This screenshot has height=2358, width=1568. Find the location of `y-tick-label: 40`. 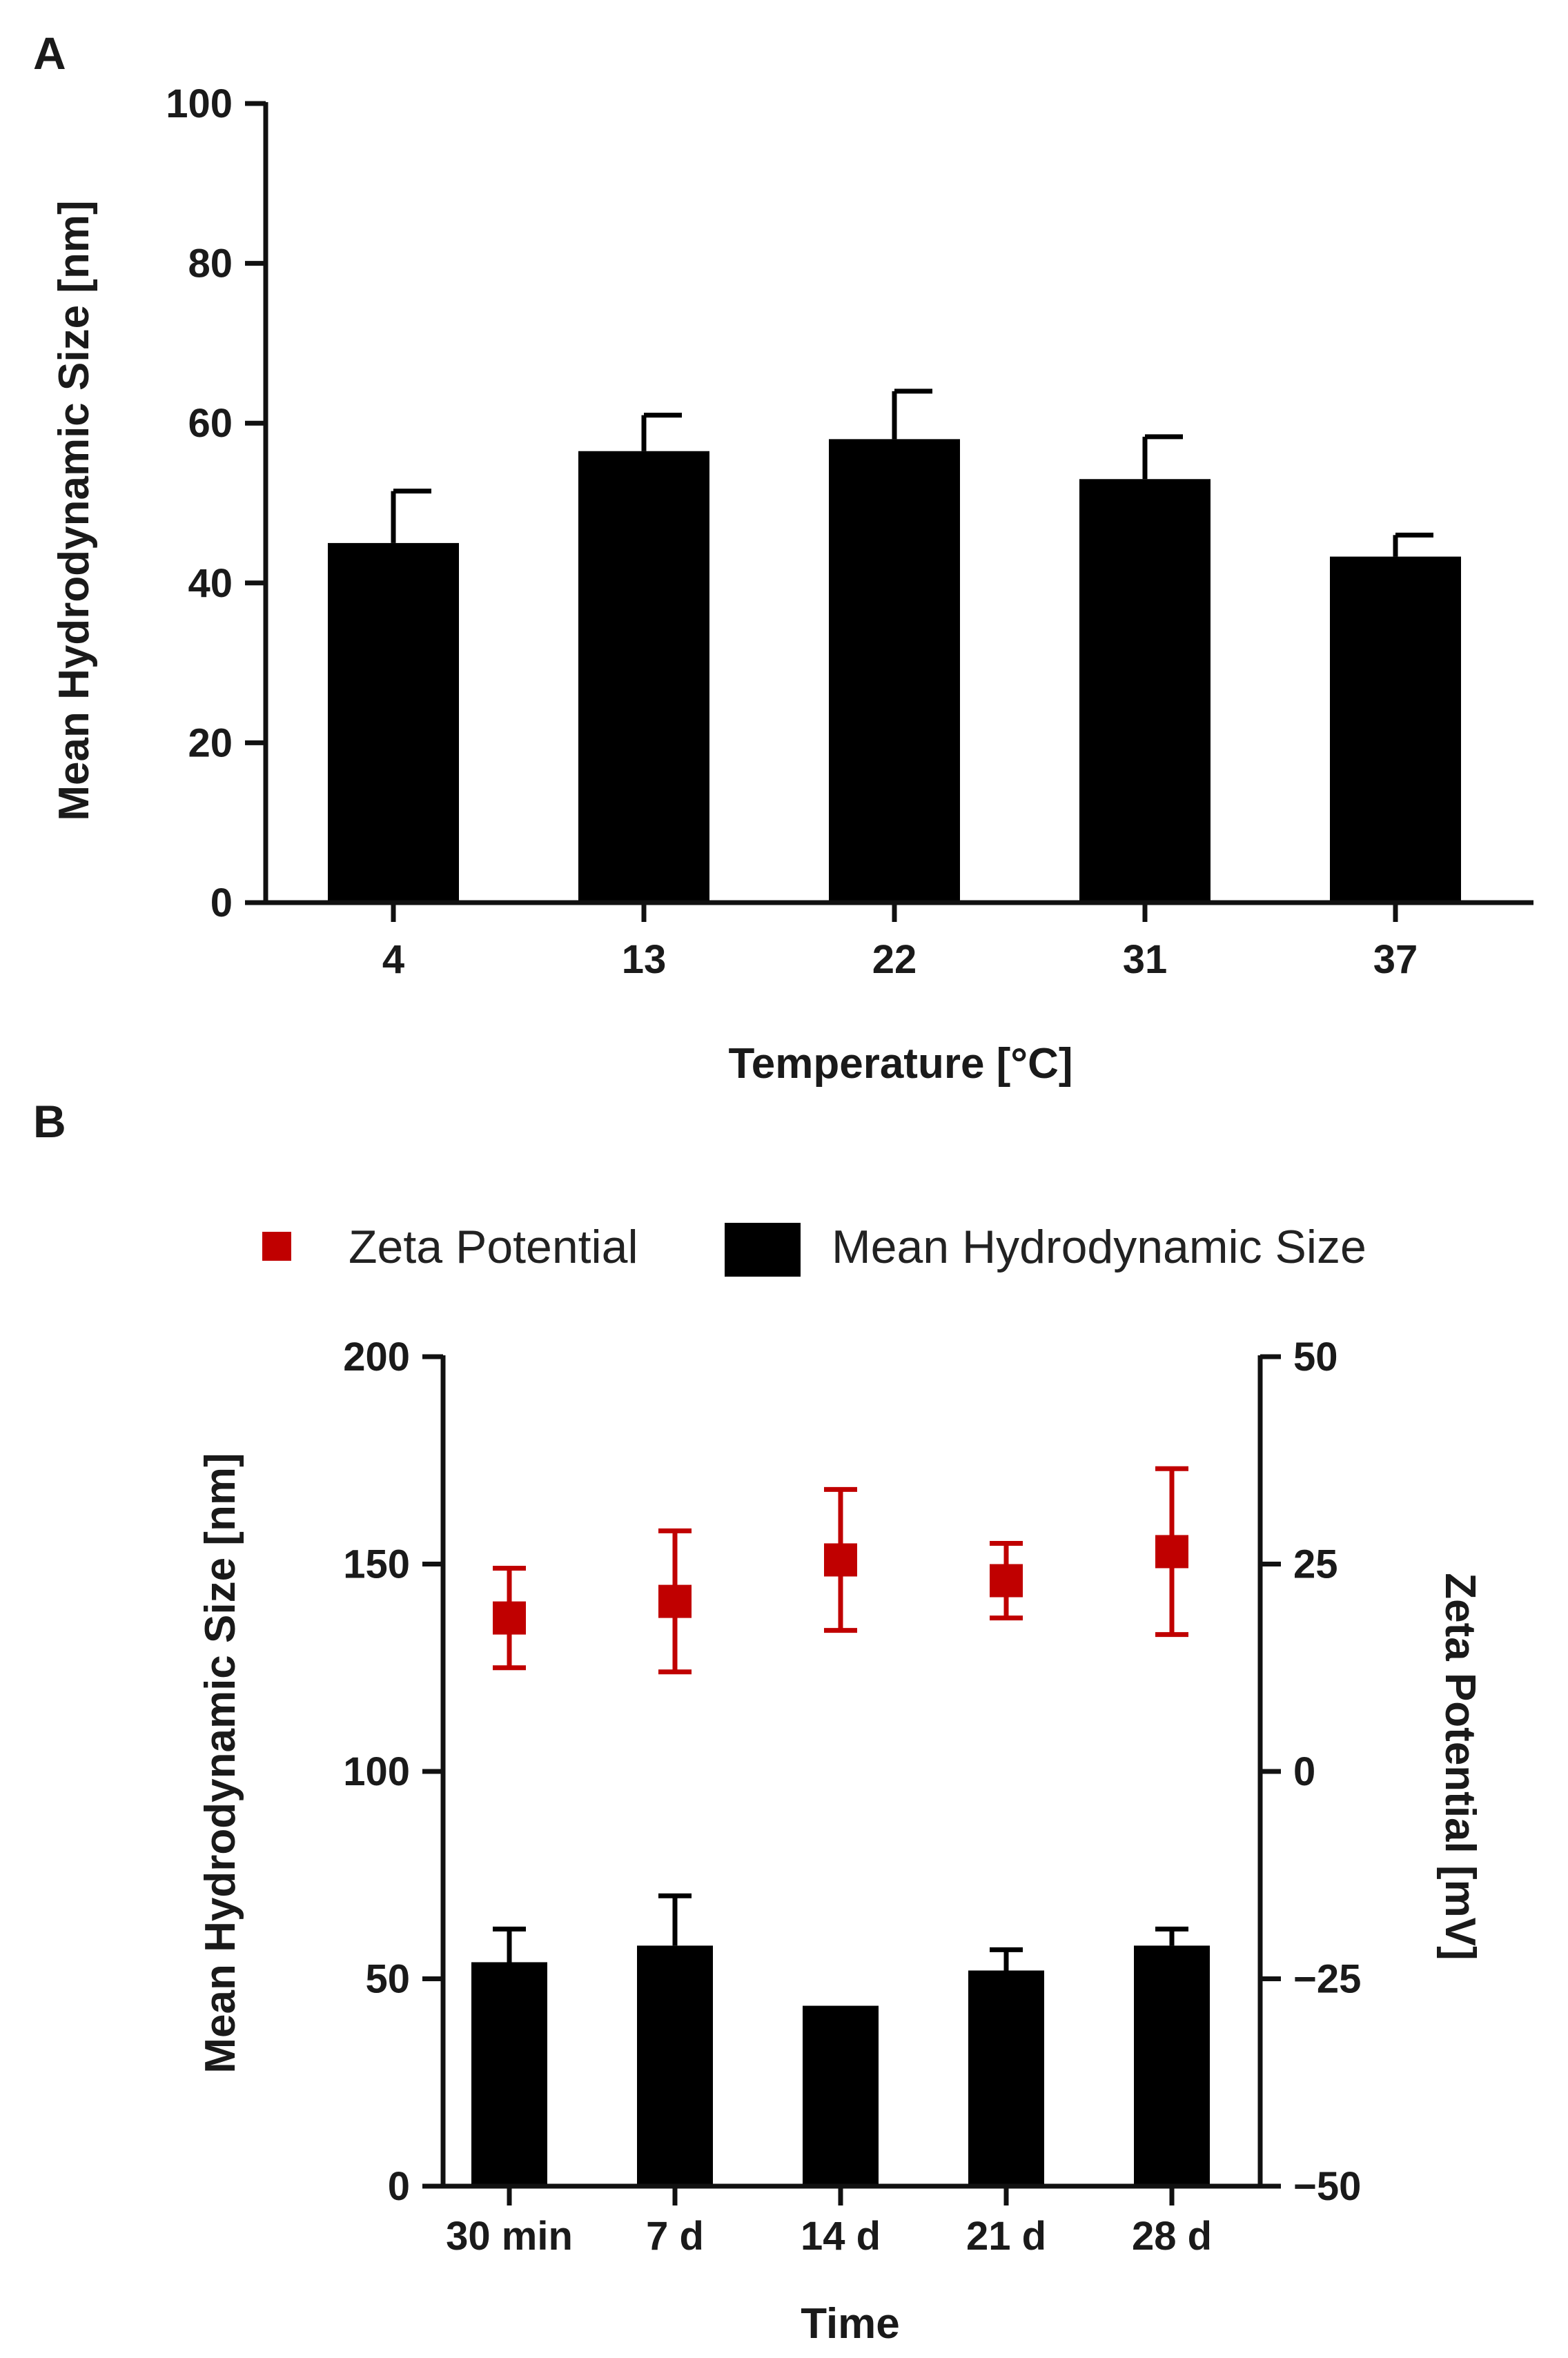

y-tick-label: 40 is located at coordinates (210, 583).